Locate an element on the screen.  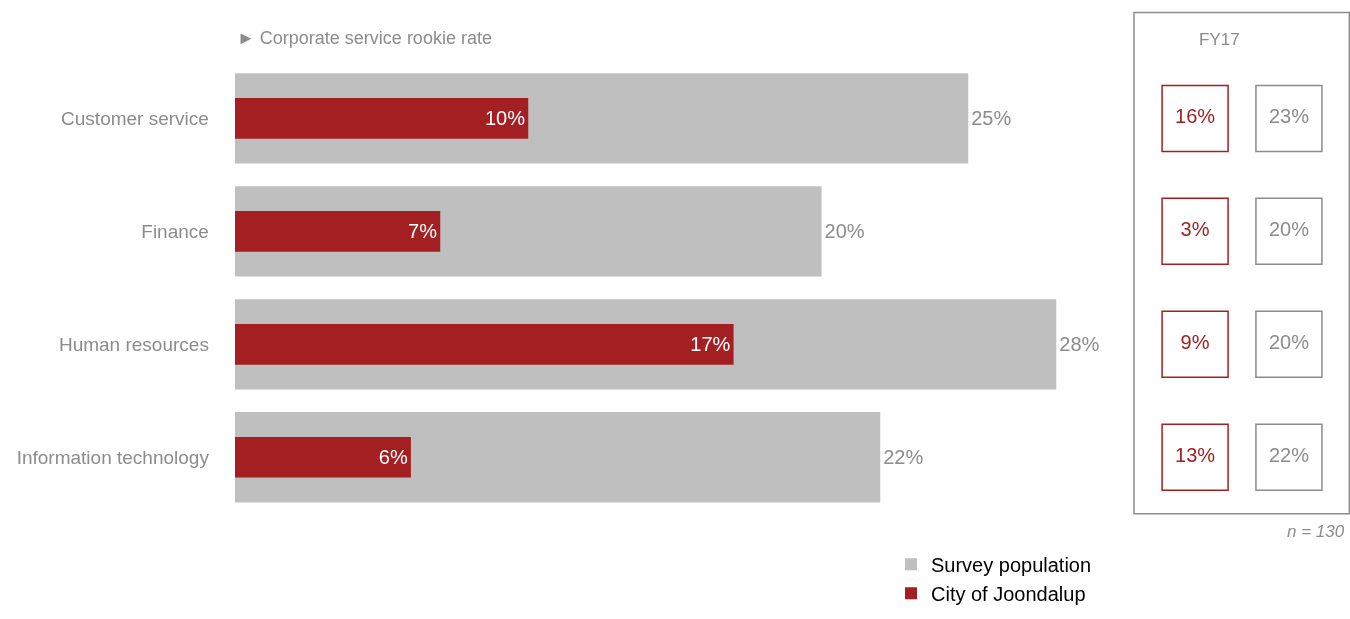
text: FY17 is located at coordinates (1219, 39).